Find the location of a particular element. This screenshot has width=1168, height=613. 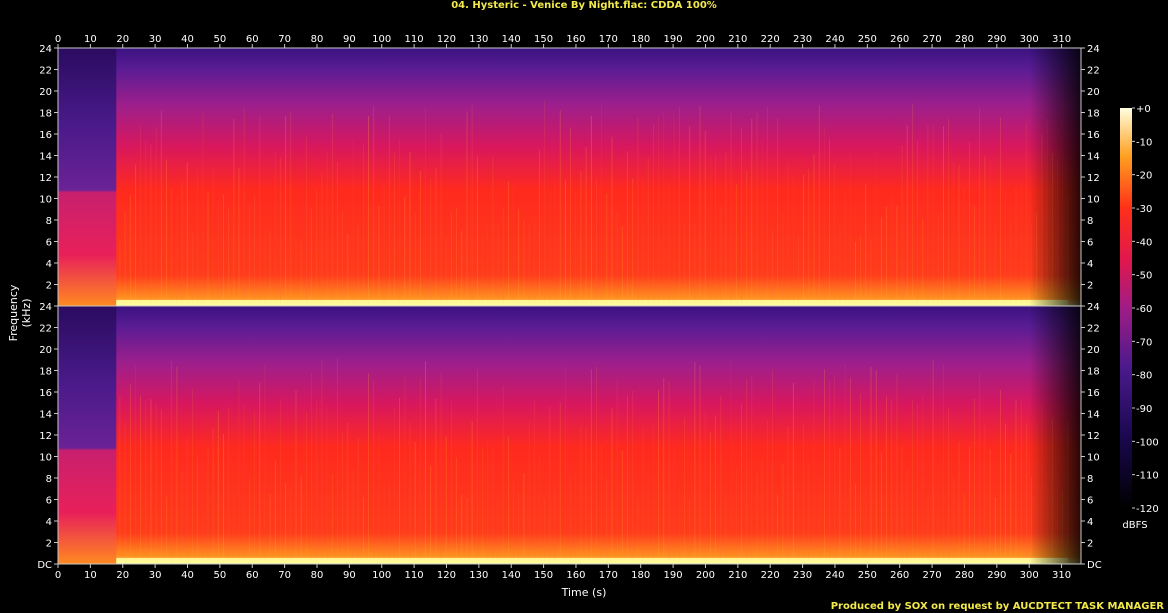

y-tick-label-right: 22 is located at coordinates (1093, 329).